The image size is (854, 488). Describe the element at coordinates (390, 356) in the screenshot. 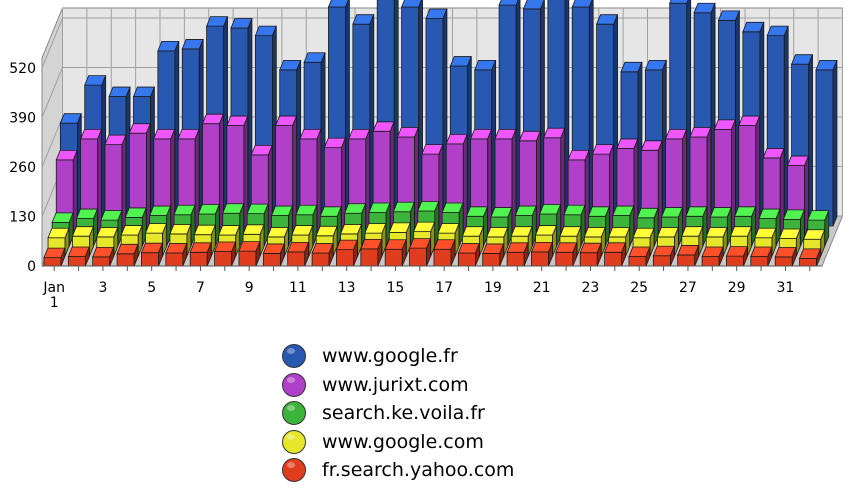

I see `legend-label-google-fr: www.google.fr` at that location.